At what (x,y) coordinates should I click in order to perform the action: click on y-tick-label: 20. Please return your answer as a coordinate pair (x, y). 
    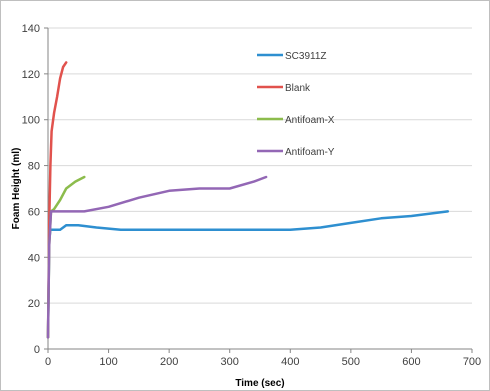
    Looking at the image, I should click on (34, 304).